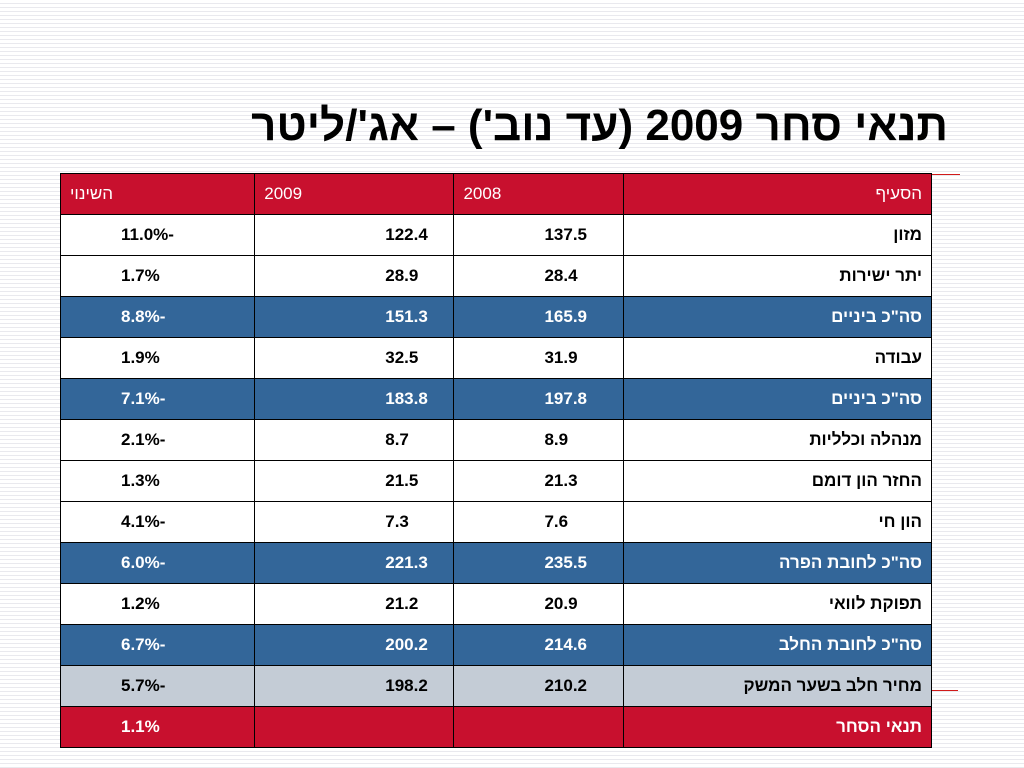 The height and width of the screenshot is (768, 1024). I want to click on row-item: יתר ישירות, so click(777, 276).